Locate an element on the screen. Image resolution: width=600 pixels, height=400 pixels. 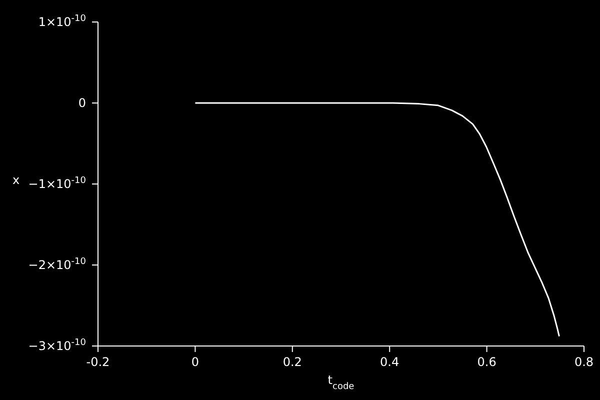
y-tick-label: 0 is located at coordinates (82, 103).